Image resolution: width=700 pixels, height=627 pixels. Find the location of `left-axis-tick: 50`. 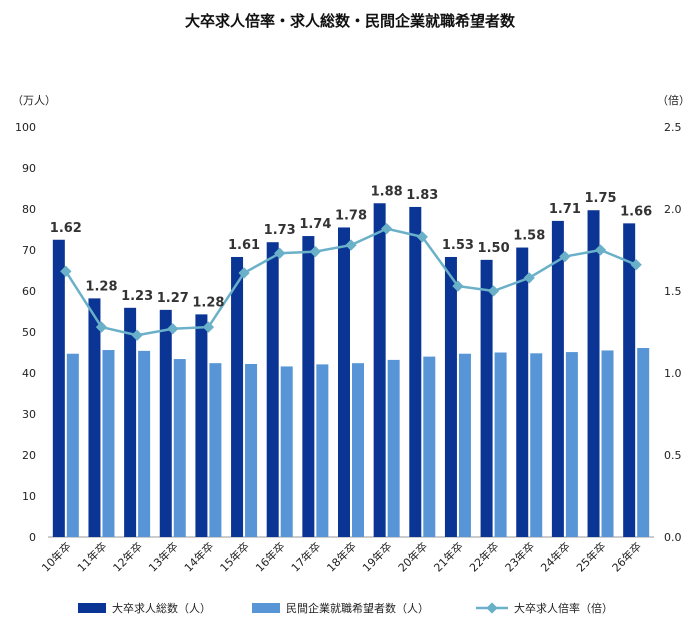

left-axis-tick: 50 is located at coordinates (29, 332).